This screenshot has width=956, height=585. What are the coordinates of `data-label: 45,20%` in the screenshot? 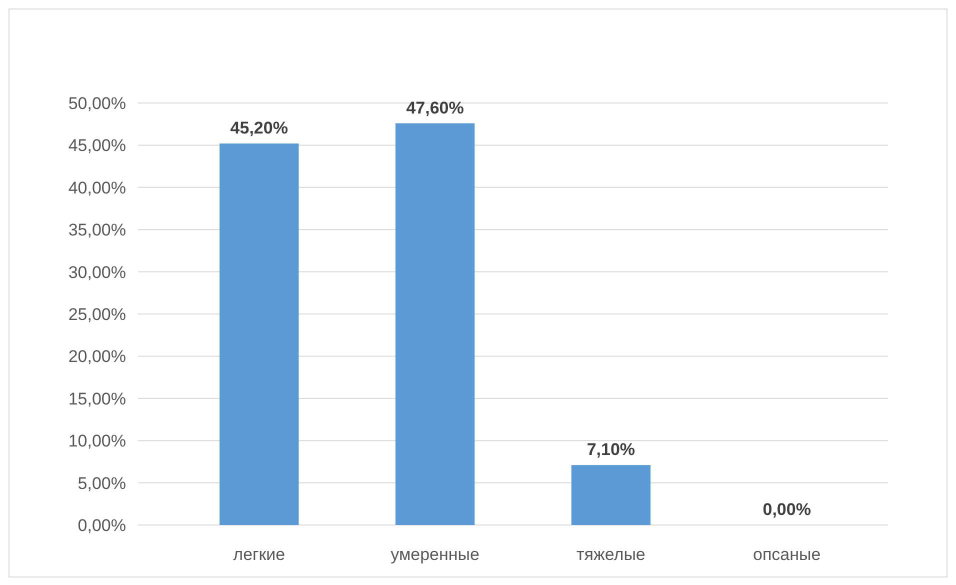 It's located at (259, 128).